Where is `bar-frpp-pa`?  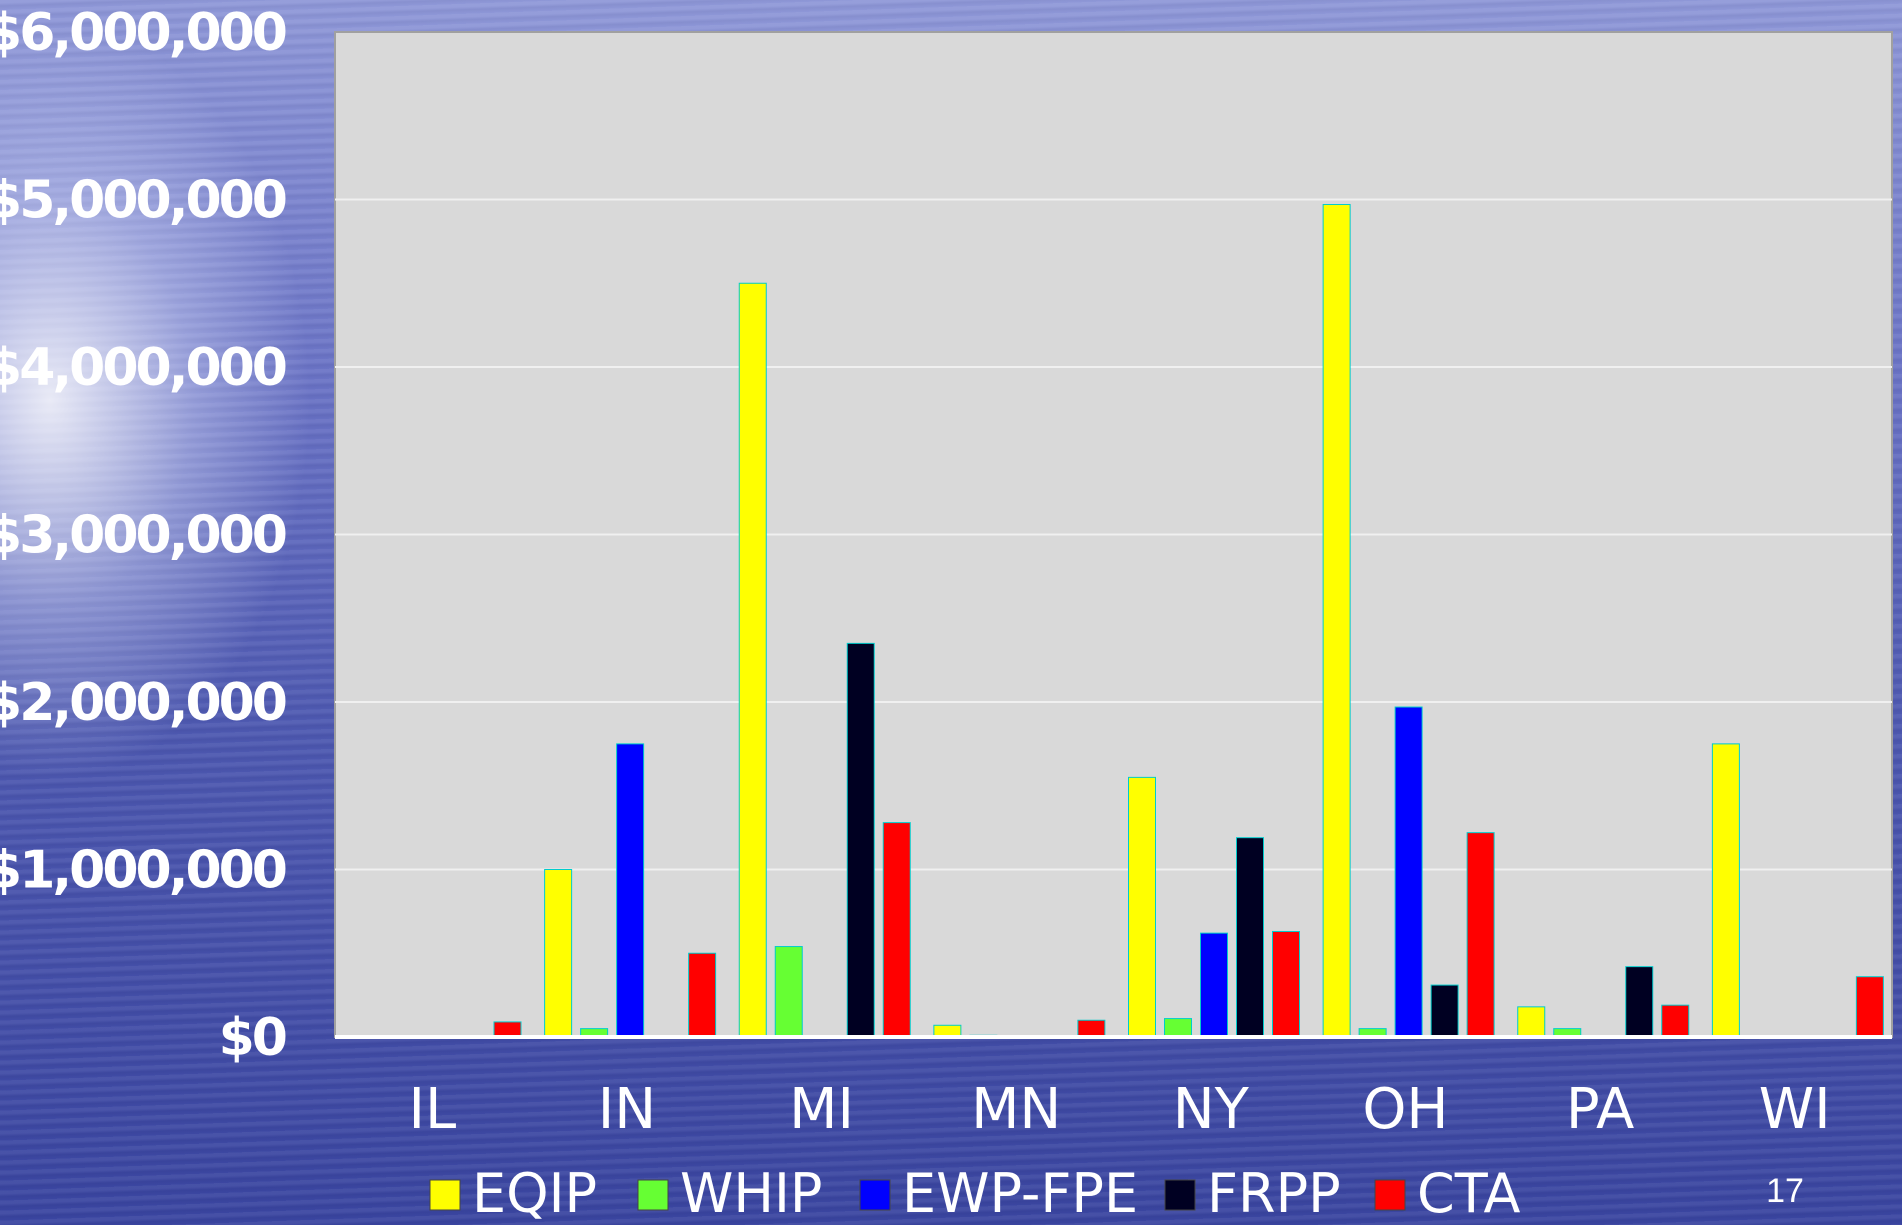
bar-frpp-pa is located at coordinates (1639, 1002).